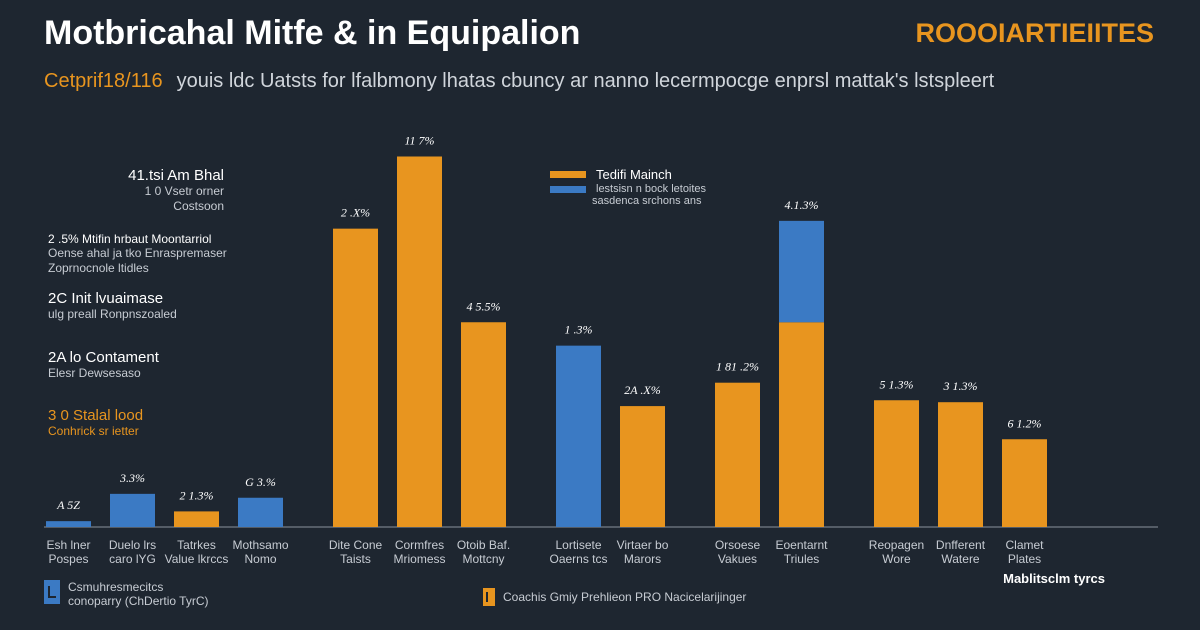 This screenshot has width=1200, height=630. What do you see at coordinates (137, 253) in the screenshot?
I see `left-label-sub: Oense ahal ja tko Enraspremaser` at bounding box center [137, 253].